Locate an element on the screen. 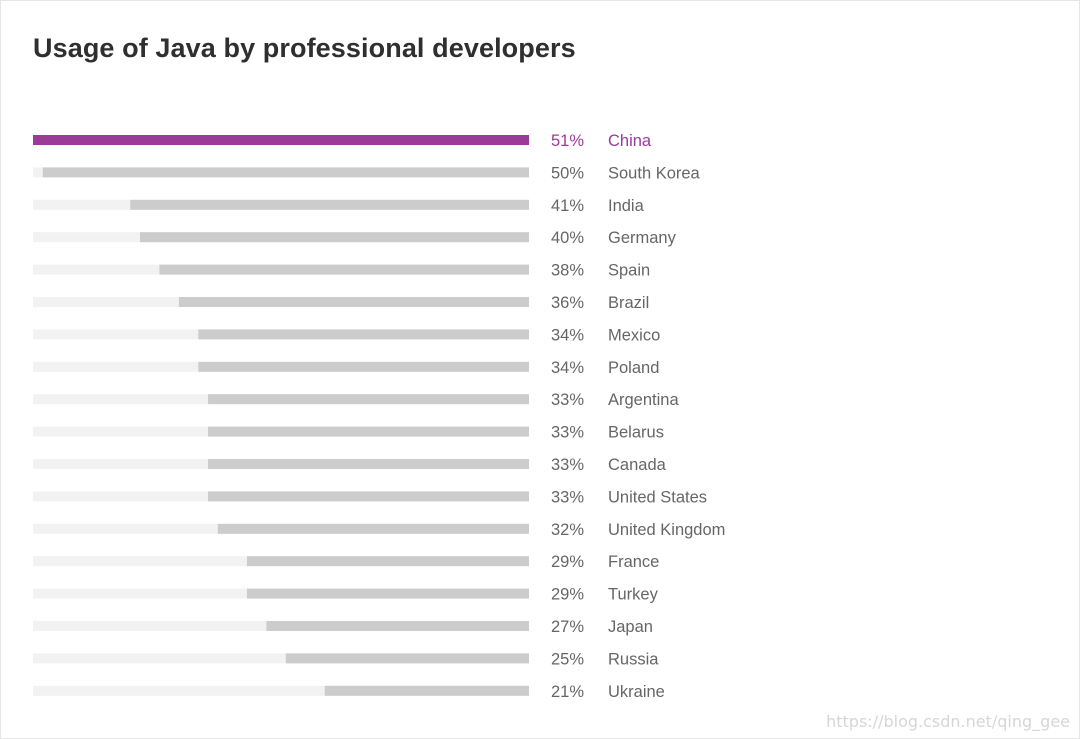  category-label: France is located at coordinates (633, 562).